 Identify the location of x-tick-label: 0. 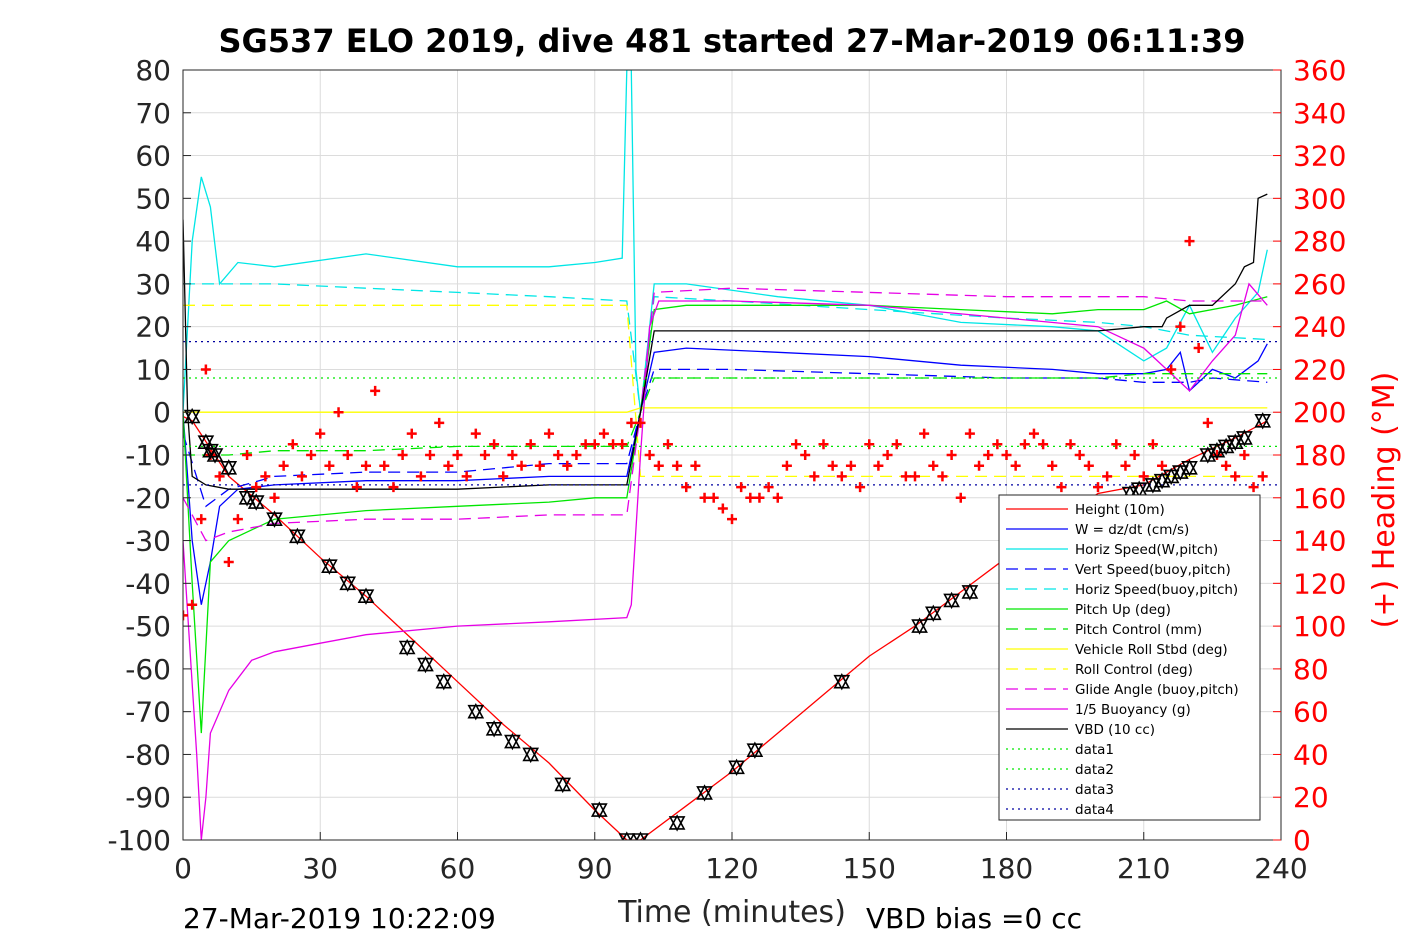
(183, 868).